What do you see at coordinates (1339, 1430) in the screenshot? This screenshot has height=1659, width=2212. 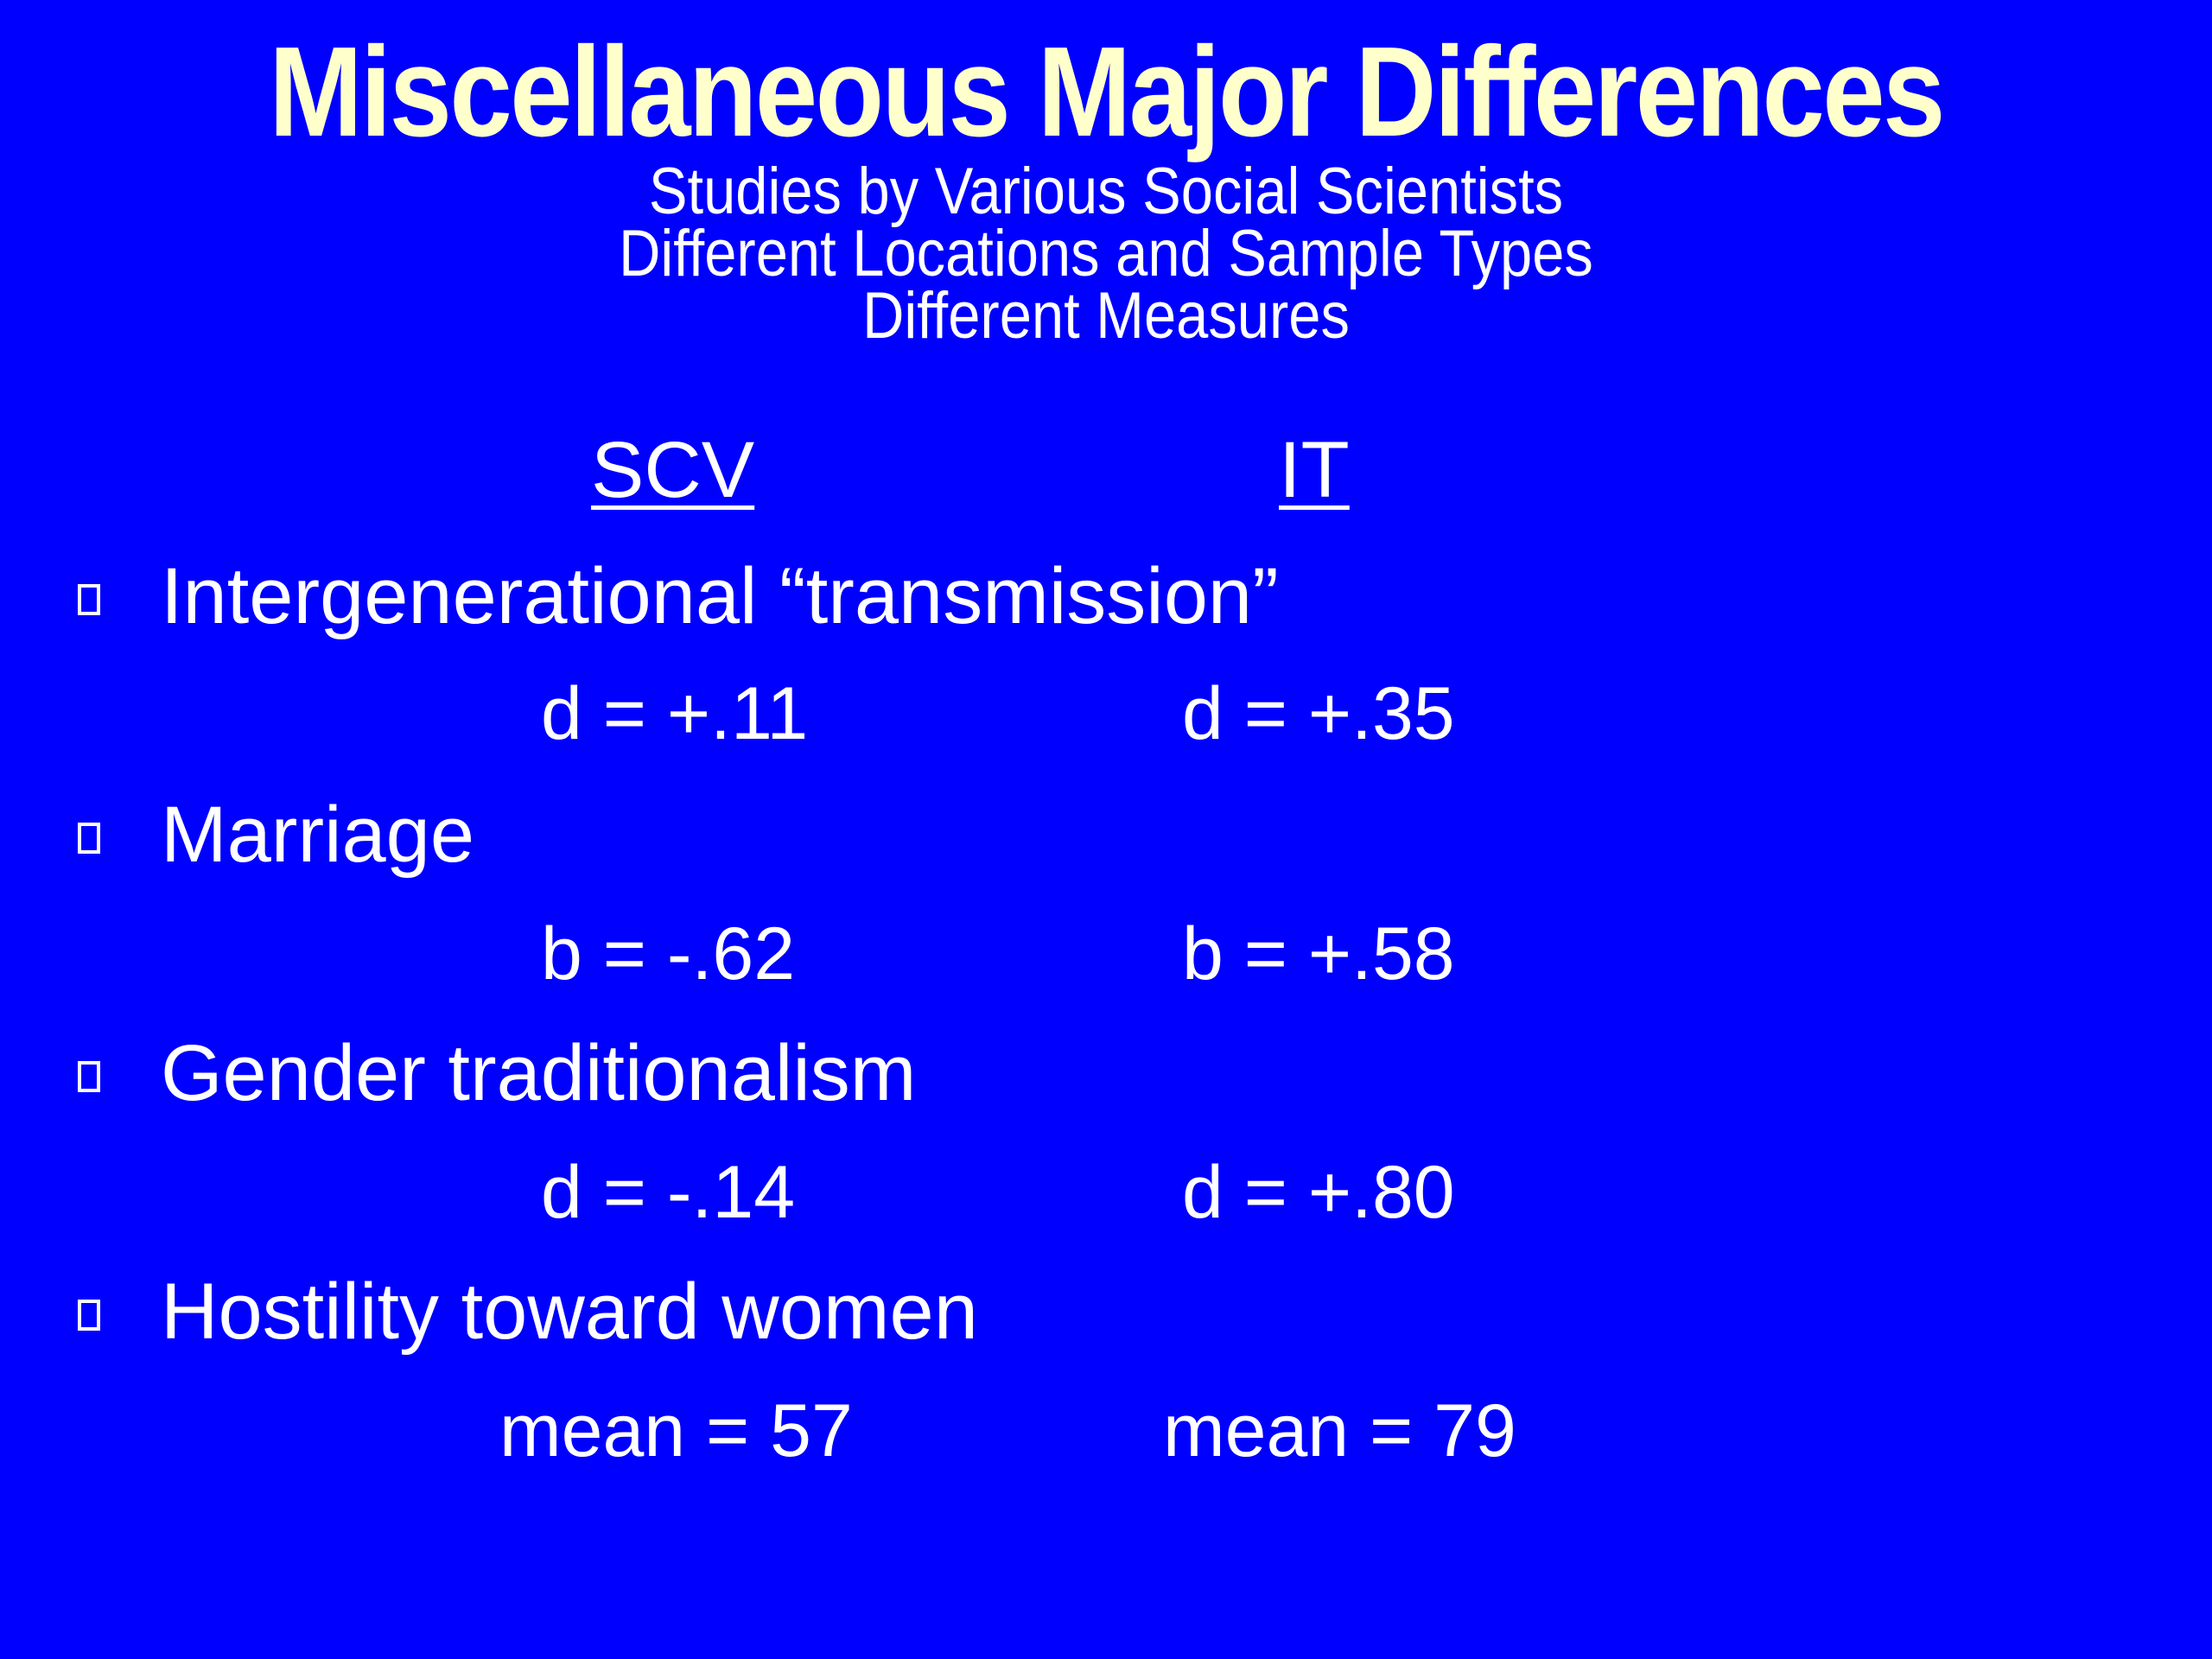 I see `it-value-hostility-toward-women: mean = 79` at bounding box center [1339, 1430].